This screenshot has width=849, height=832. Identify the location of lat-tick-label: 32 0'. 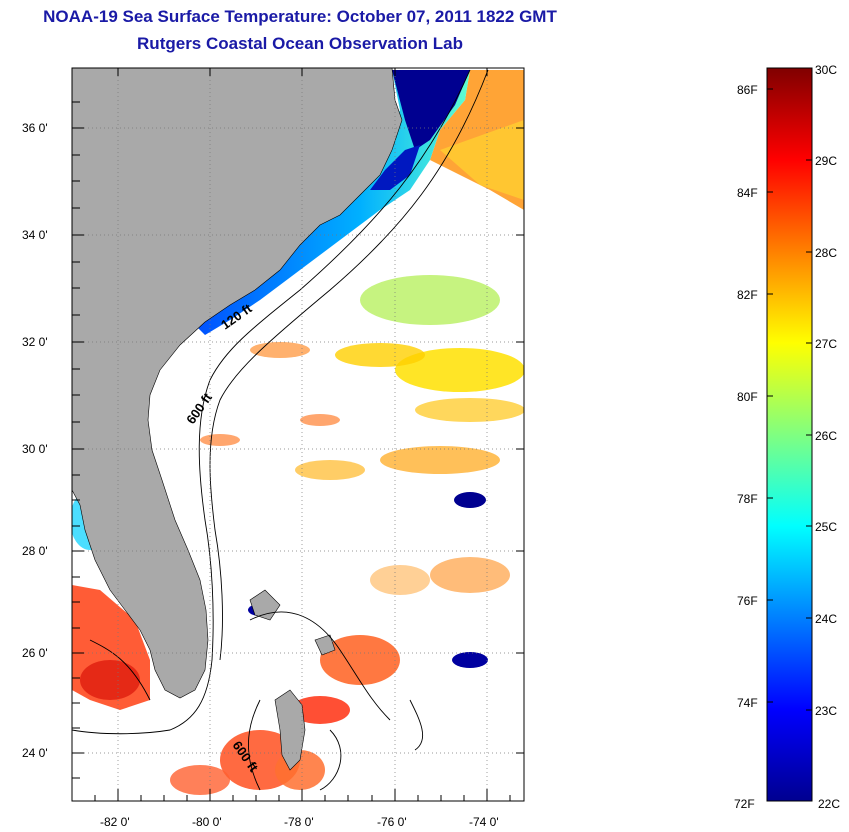
(35, 342).